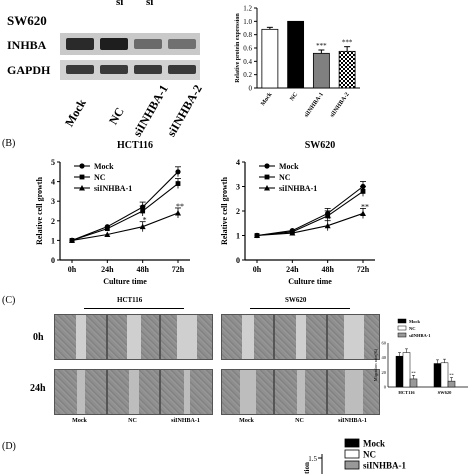 The image size is (474, 474). Describe the element at coordinates (312, 459) in the screenshot. I see `y-tick-label: 1.5` at that location.